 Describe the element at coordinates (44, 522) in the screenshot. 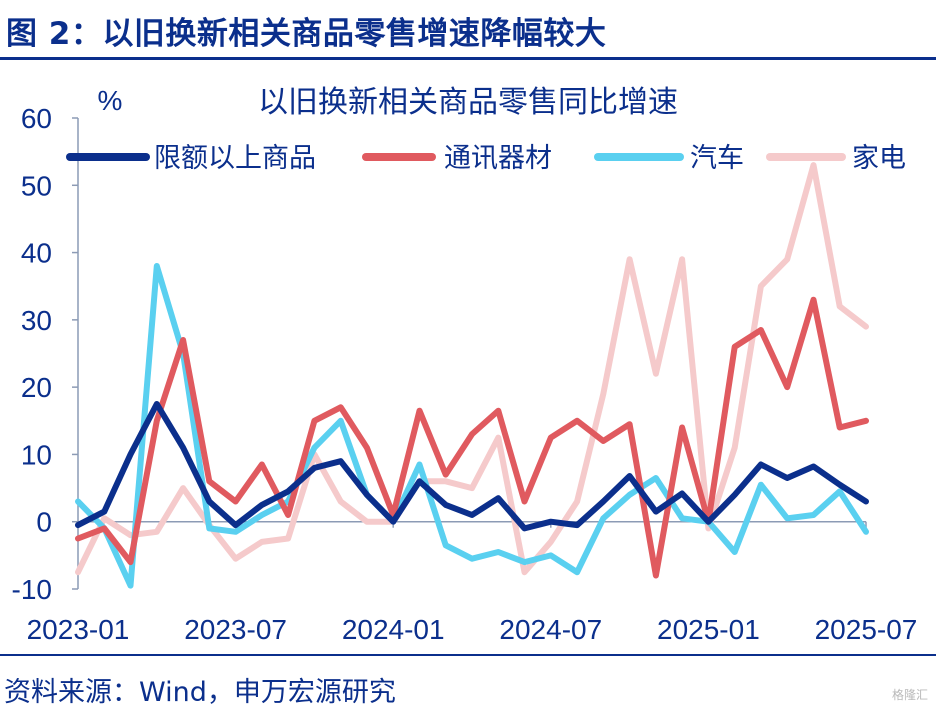

I see `y-tick-label: 0` at that location.